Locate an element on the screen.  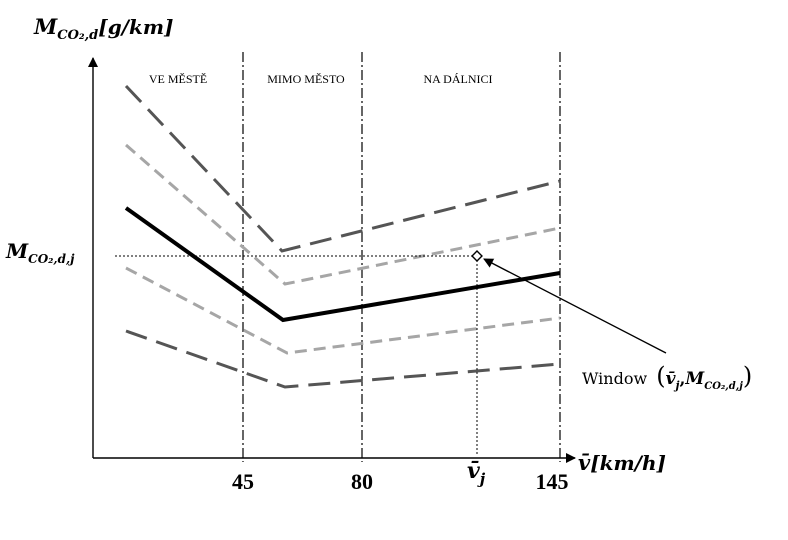
curve-upper-light-dashed is located at coordinates (343, 214).